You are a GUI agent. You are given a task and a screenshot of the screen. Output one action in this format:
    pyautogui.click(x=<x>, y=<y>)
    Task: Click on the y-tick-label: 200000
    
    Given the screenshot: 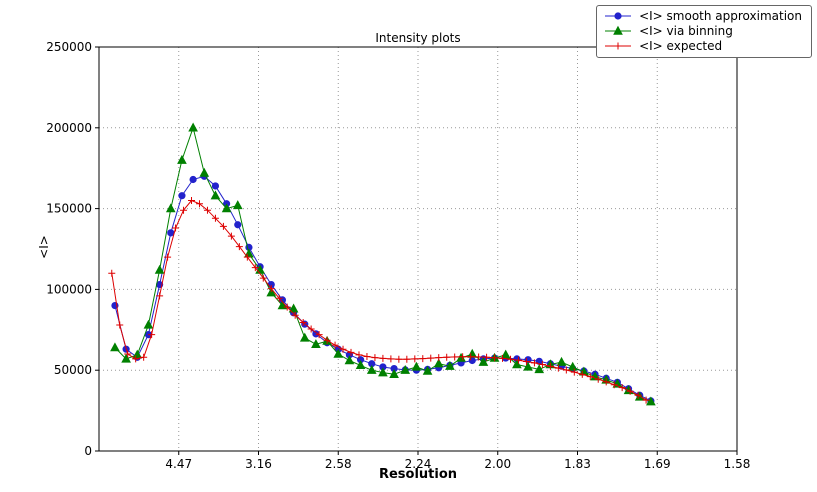 What is the action you would take?
    pyautogui.click(x=69, y=128)
    